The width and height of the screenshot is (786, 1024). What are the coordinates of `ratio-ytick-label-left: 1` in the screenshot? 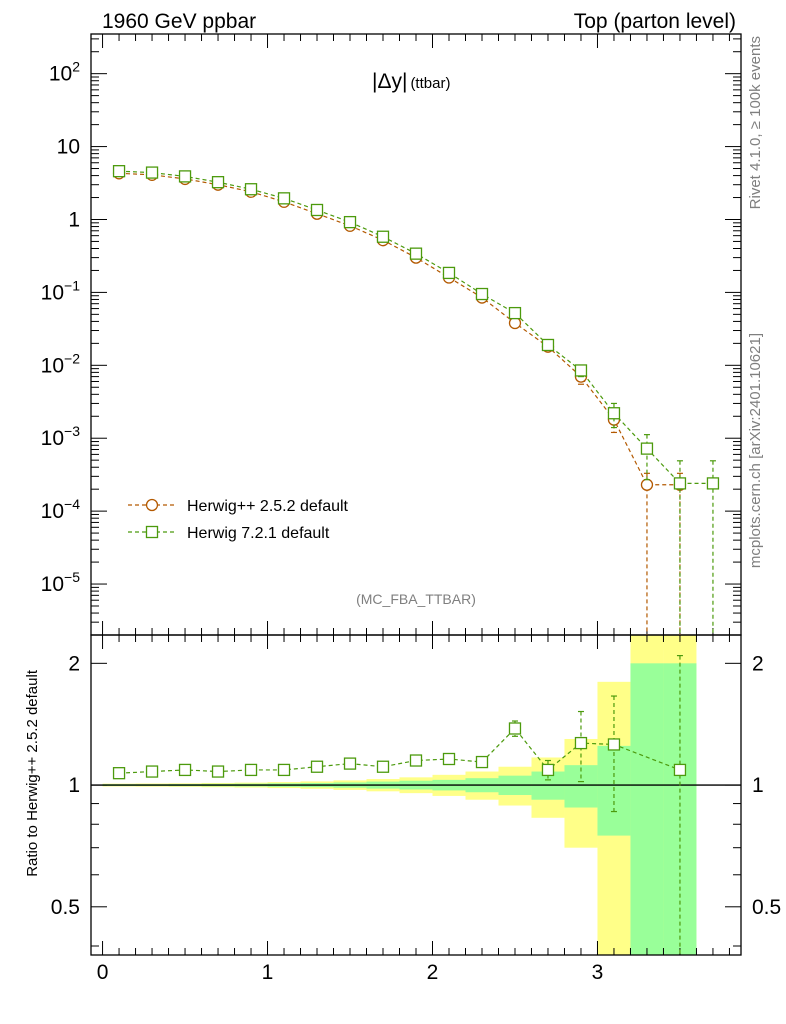 It's located at (74, 785).